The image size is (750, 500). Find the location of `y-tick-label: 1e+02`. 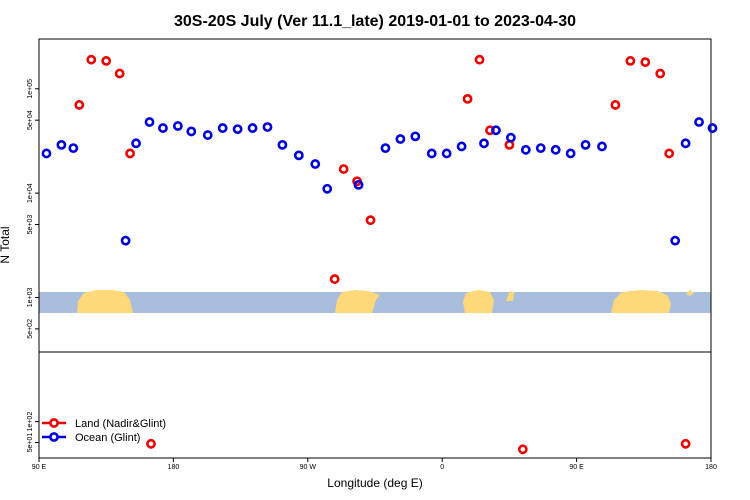

y-tick-label: 1e+02 is located at coordinates (30, 422).